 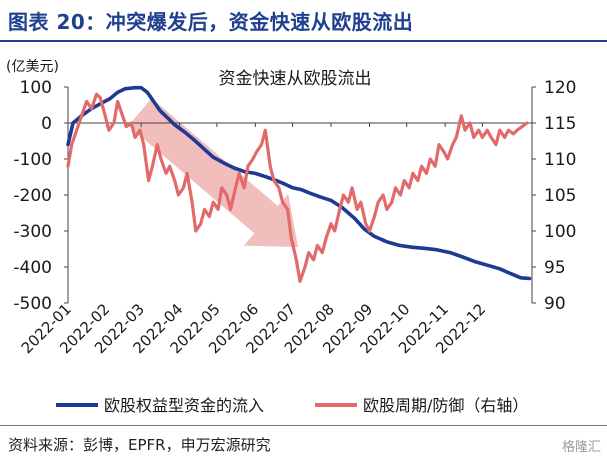 What do you see at coordinates (32, 196) in the screenshot?
I see `left-tick-label: -200` at bounding box center [32, 196].